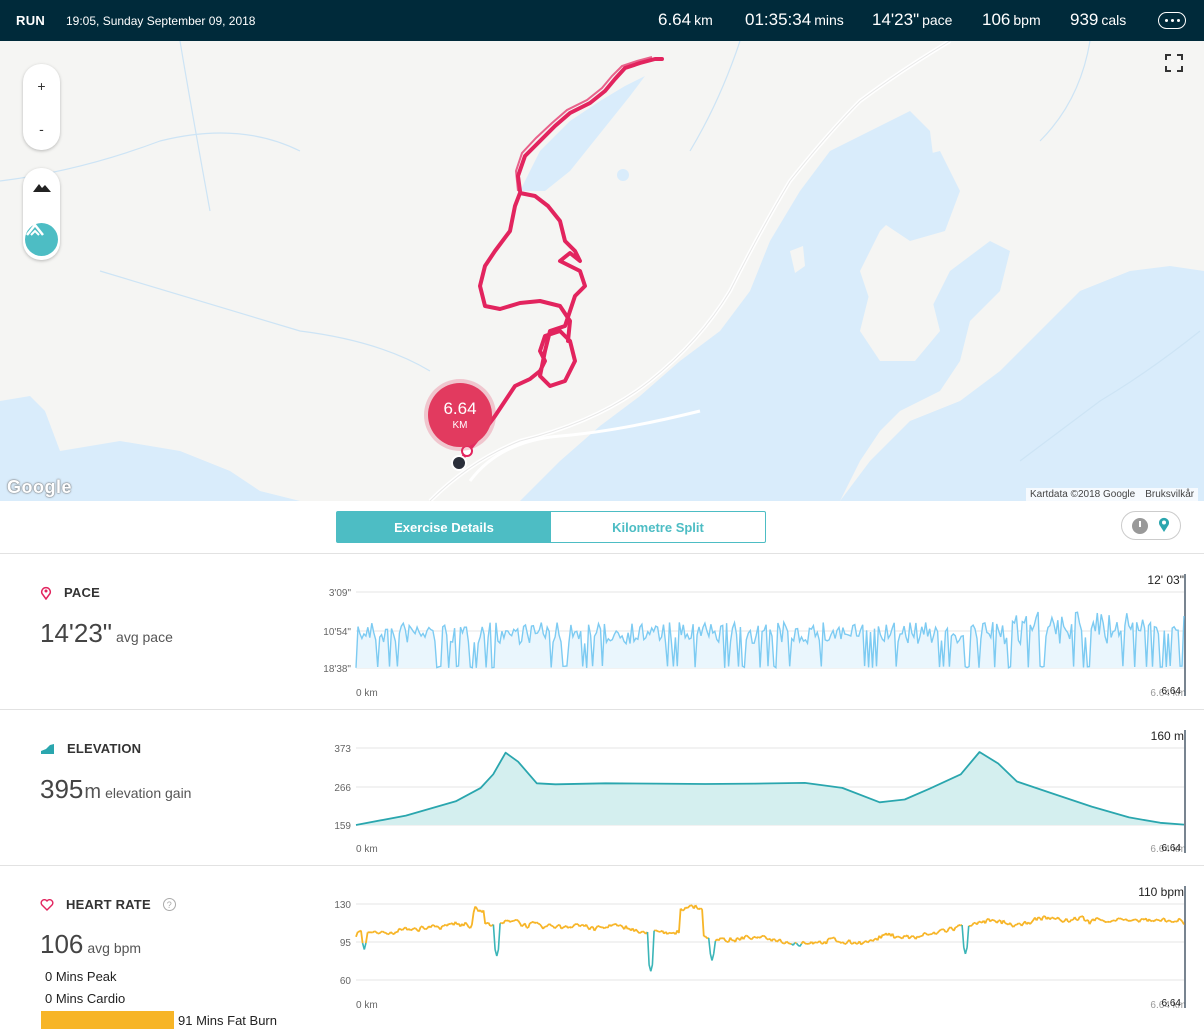 This screenshot has height=1035, width=1204. I want to click on pace-title: PACE, so click(82, 592).